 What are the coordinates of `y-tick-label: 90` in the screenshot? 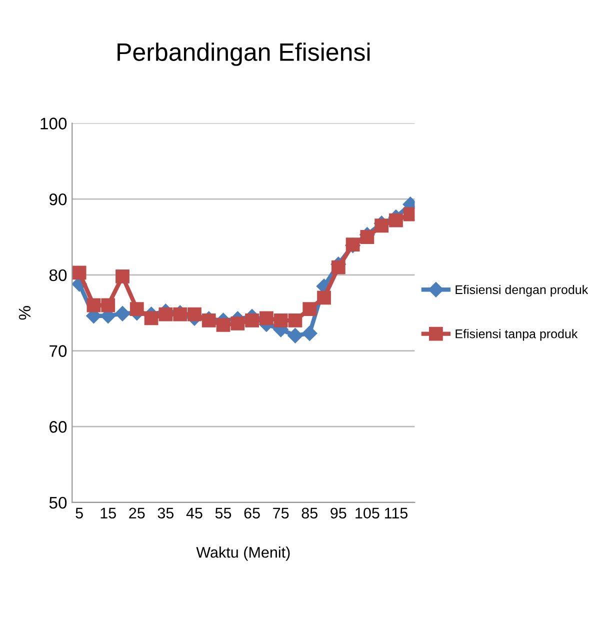 It's located at (58, 199).